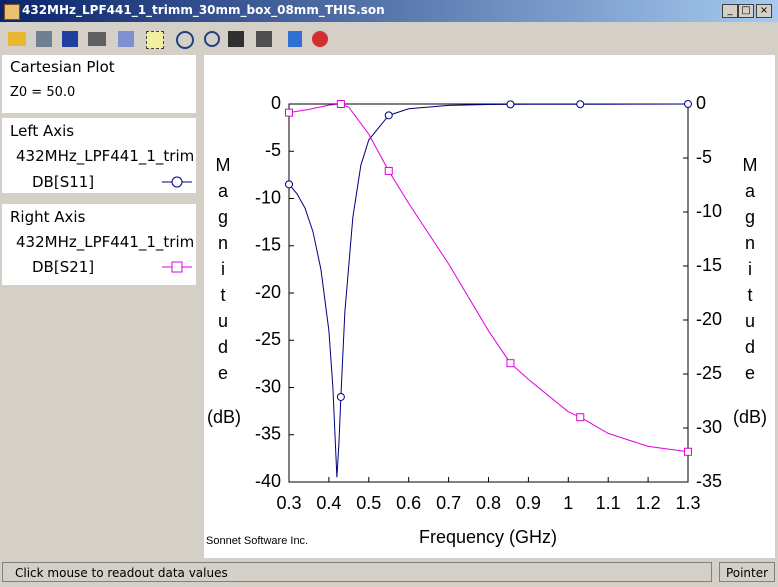 Image resolution: width=778 pixels, height=587 pixels. What do you see at coordinates (223, 272) in the screenshot?
I see `y-axis-label: Magnitude` at bounding box center [223, 272].